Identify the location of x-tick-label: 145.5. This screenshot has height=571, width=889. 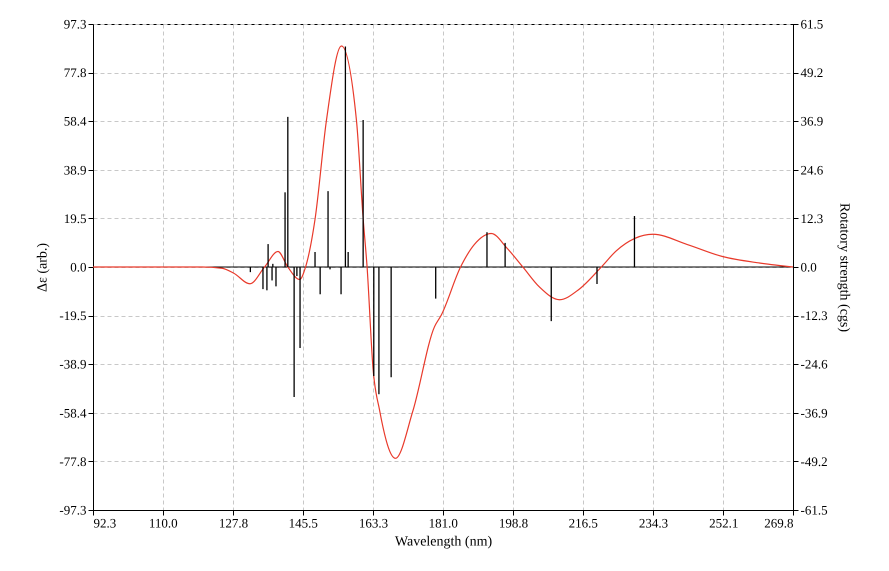
(303, 523).